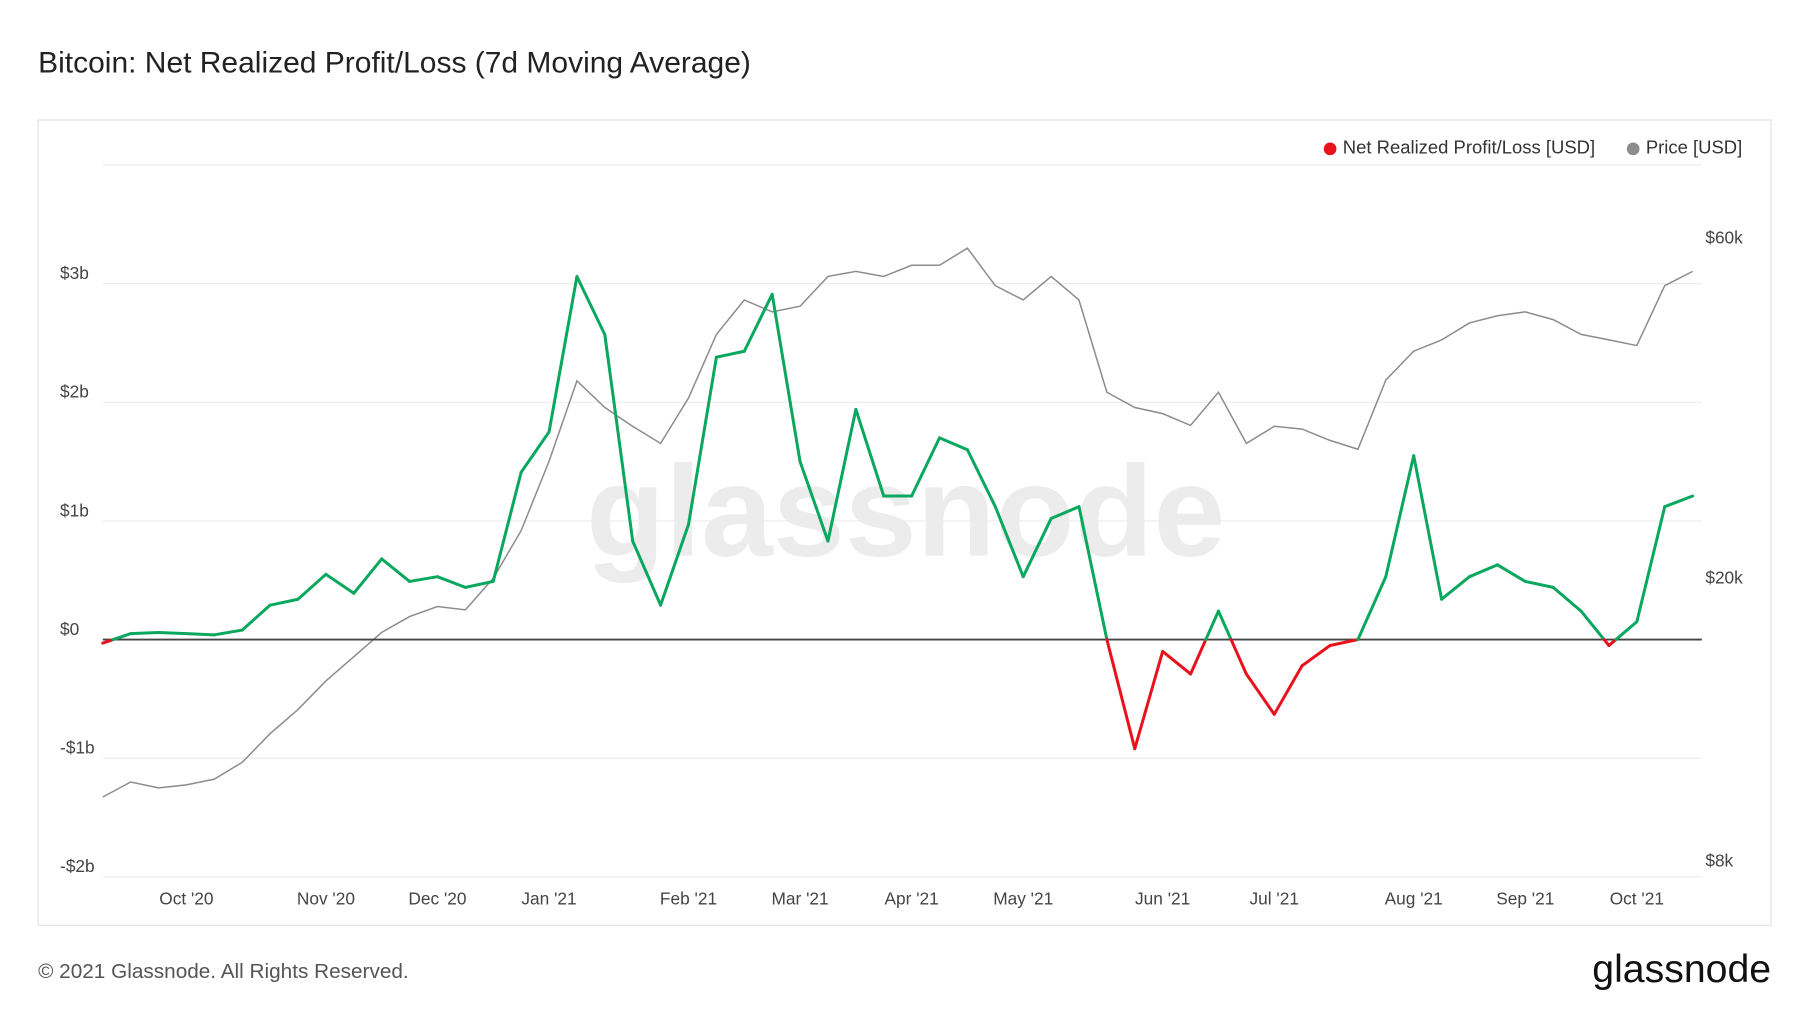 Image resolution: width=1800 pixels, height=1013 pixels. What do you see at coordinates (74, 510) in the screenshot?
I see `y-tick-label: $1b` at bounding box center [74, 510].